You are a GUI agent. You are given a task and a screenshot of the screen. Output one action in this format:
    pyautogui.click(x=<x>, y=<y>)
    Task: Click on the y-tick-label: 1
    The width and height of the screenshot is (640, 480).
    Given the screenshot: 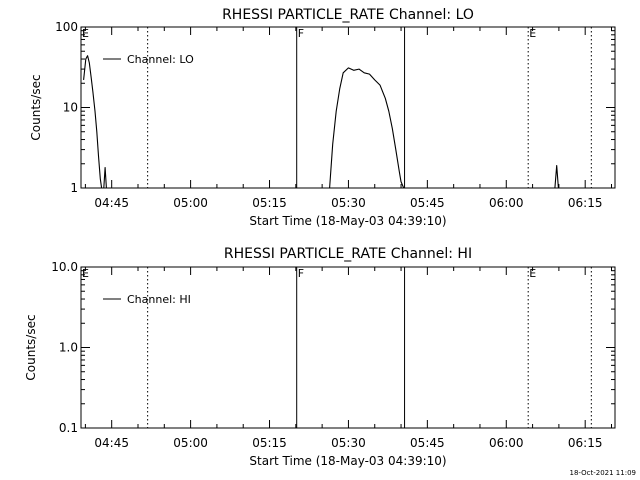 What is the action you would take?
    pyautogui.click(x=74, y=188)
    